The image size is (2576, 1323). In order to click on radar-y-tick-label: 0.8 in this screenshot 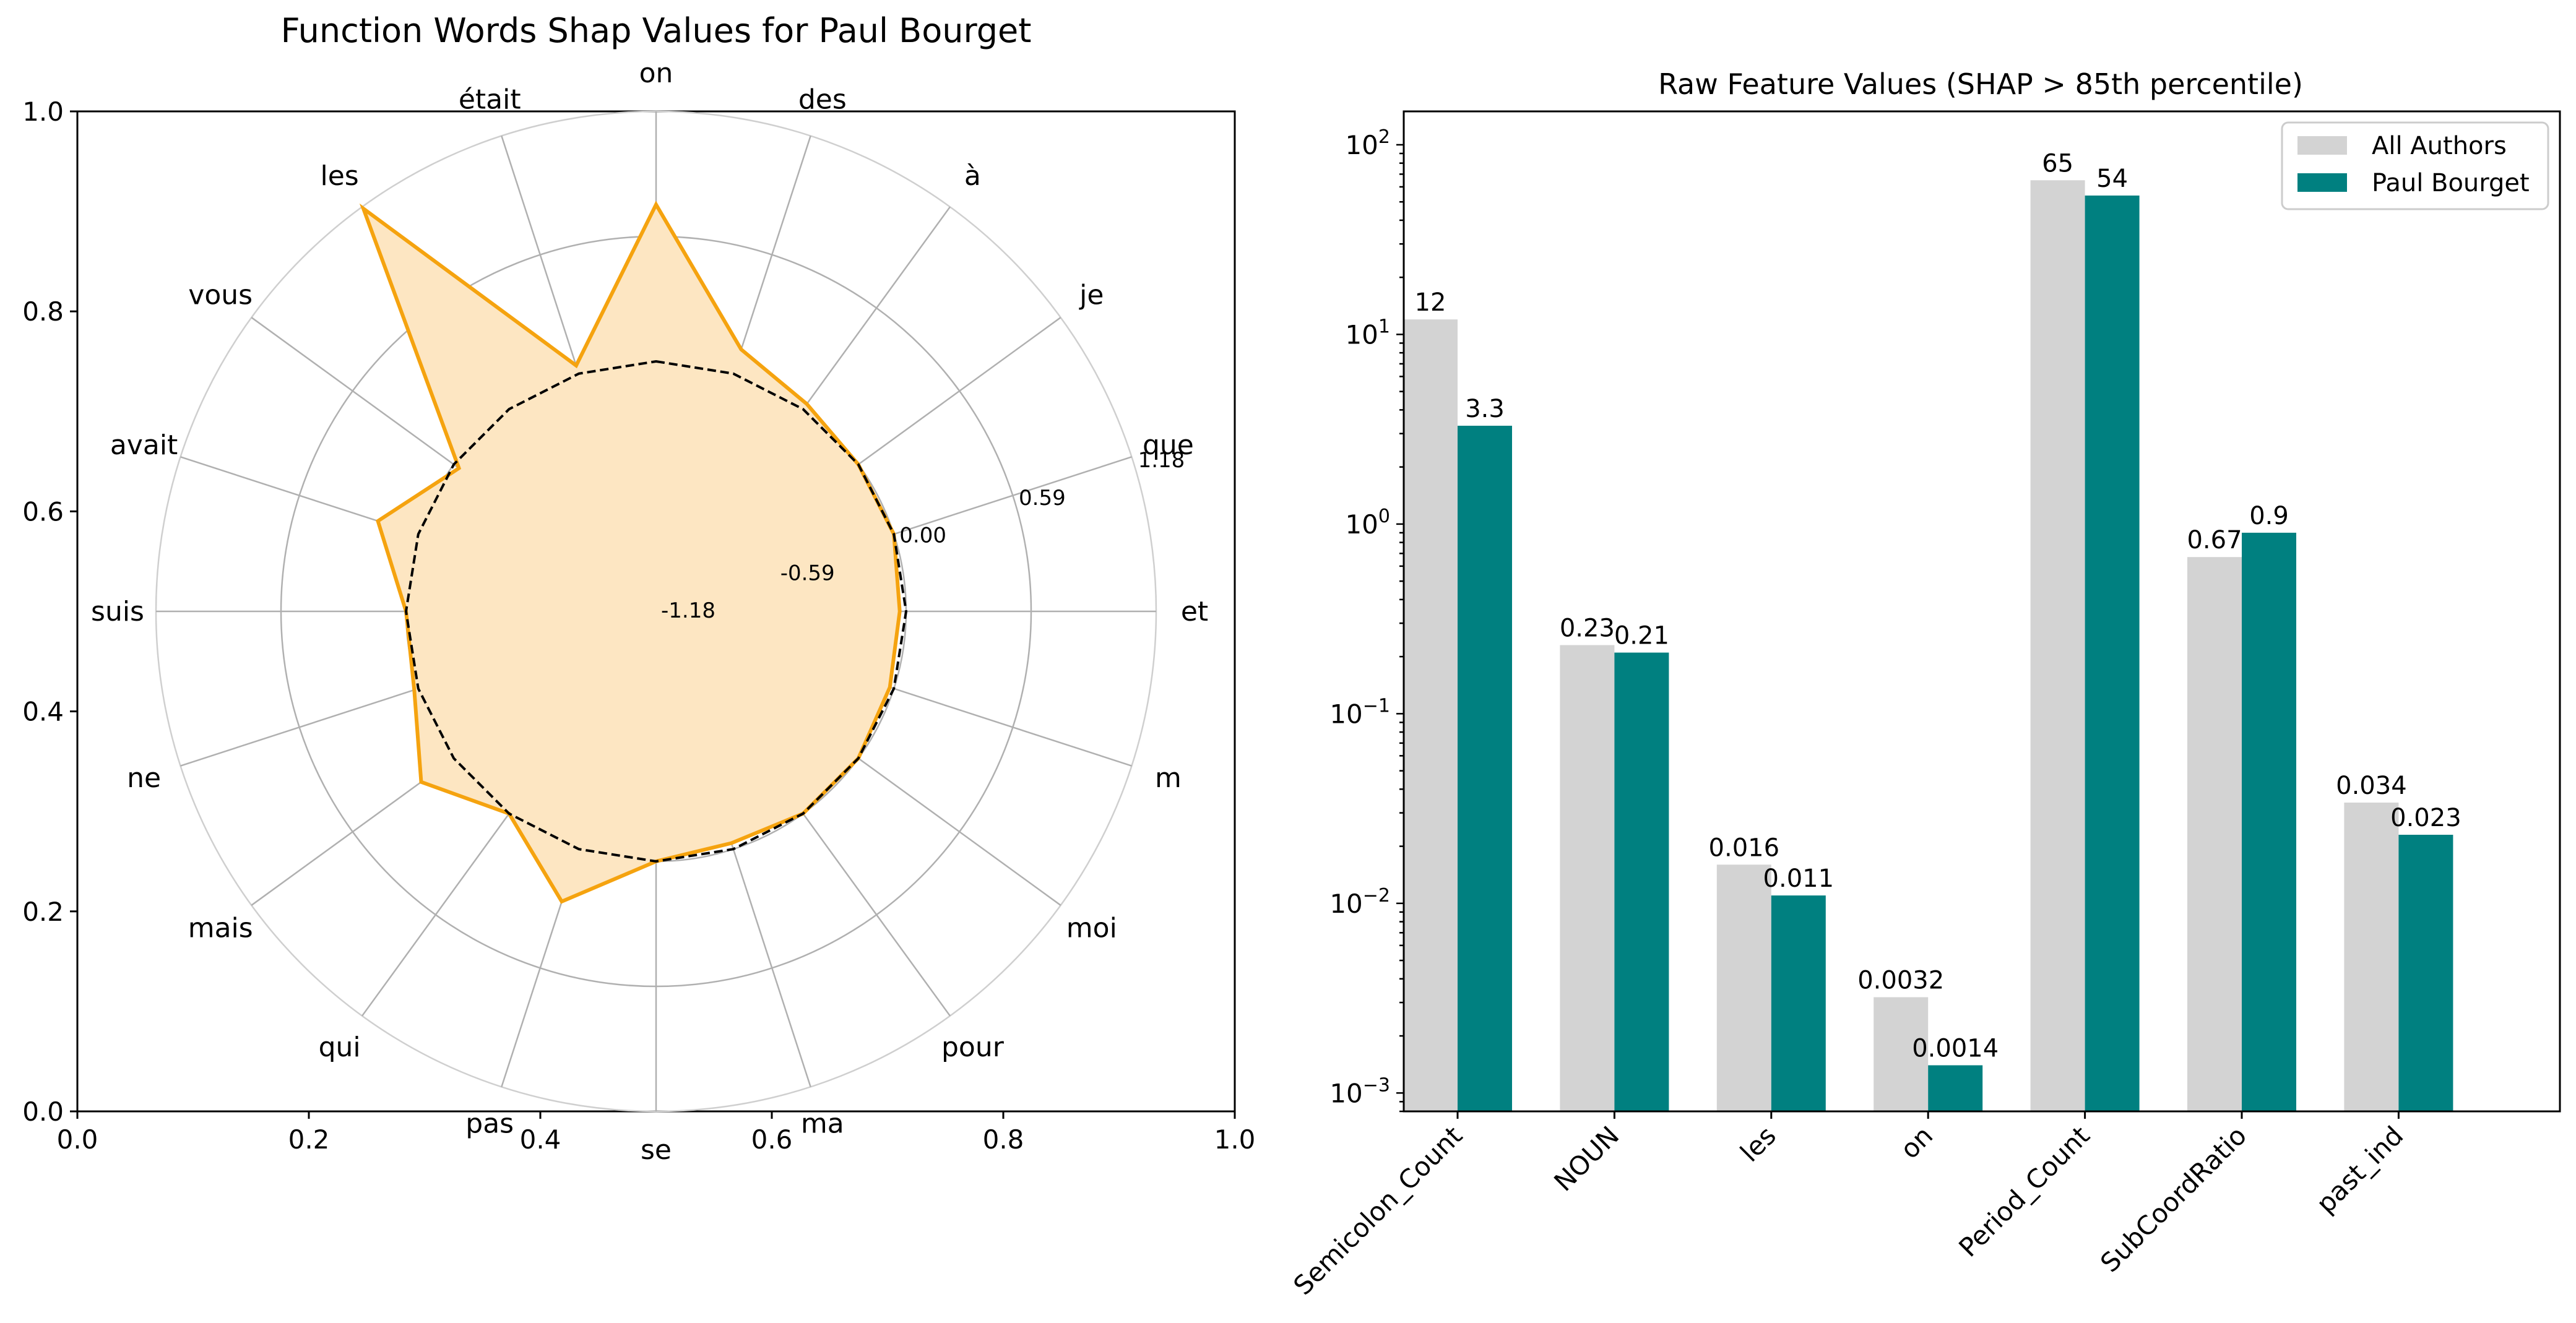, I will do `click(43, 311)`.